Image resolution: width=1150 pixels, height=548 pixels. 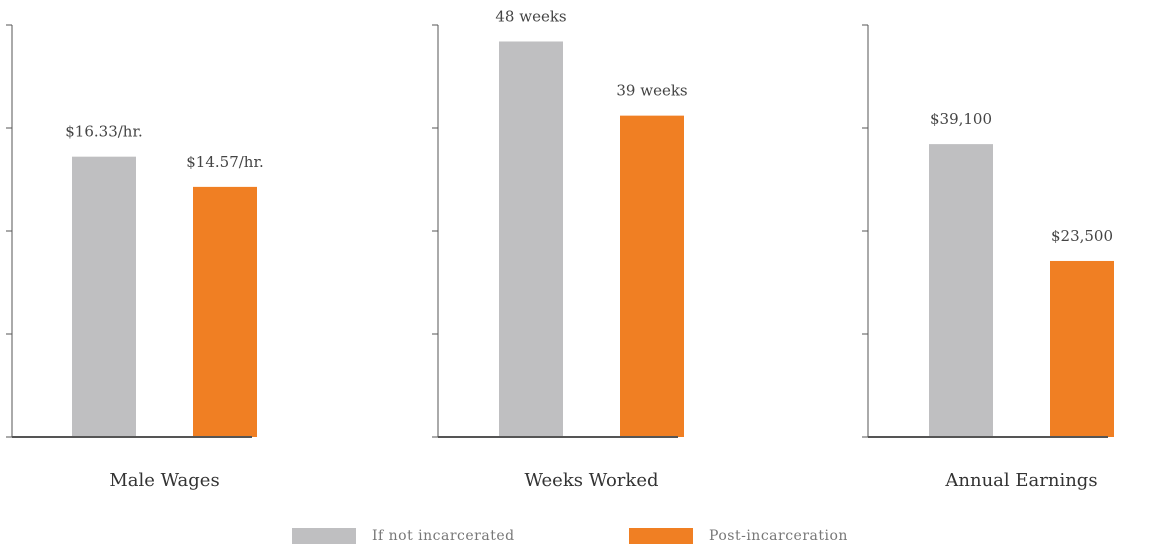 What do you see at coordinates (104, 132) in the screenshot?
I see `bar-value-label: $16.33/hr.` at bounding box center [104, 132].